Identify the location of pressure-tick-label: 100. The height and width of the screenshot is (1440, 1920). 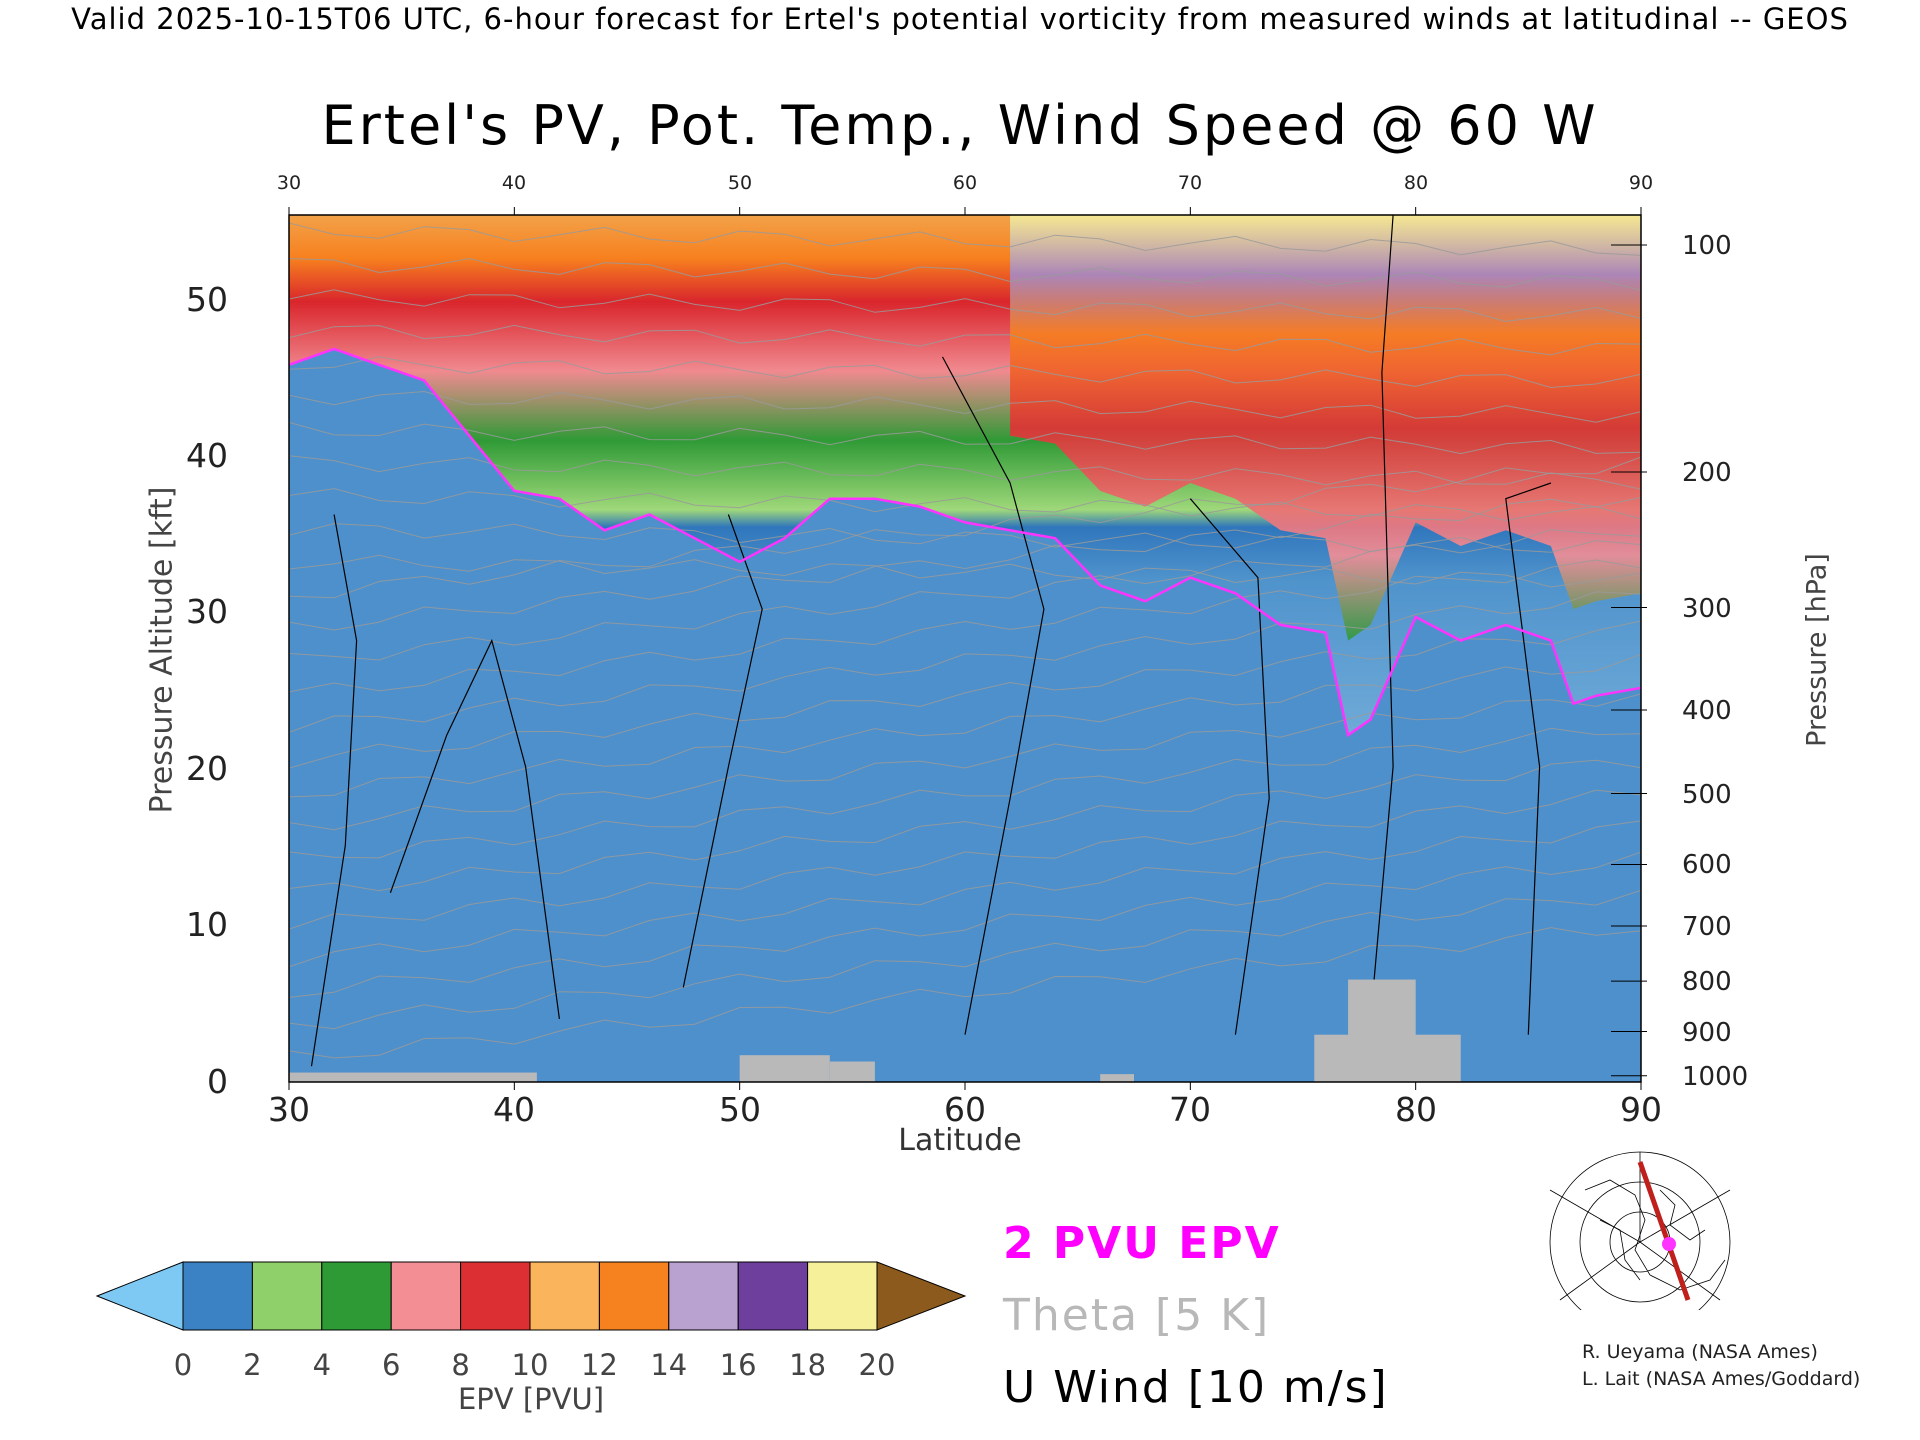
(1707, 245).